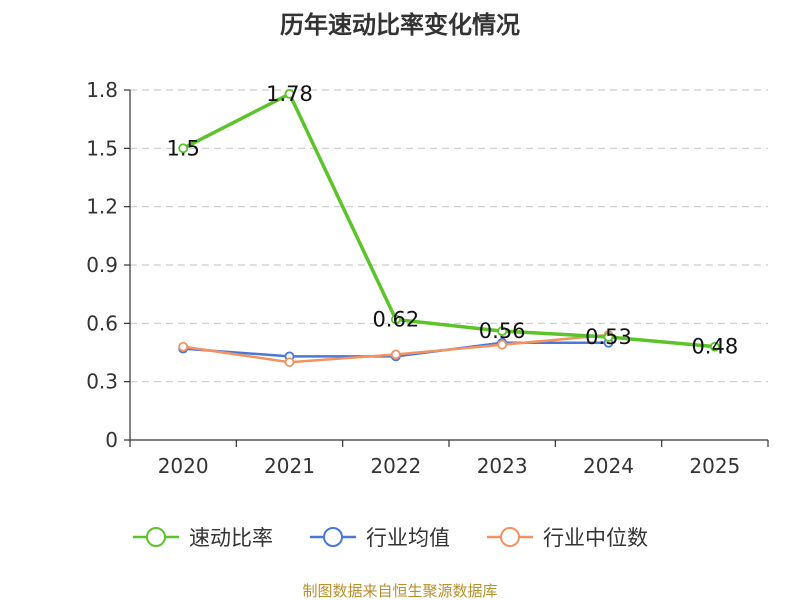 The image size is (800, 600). I want to click on y-tick-label: 0.3, so click(102, 382).